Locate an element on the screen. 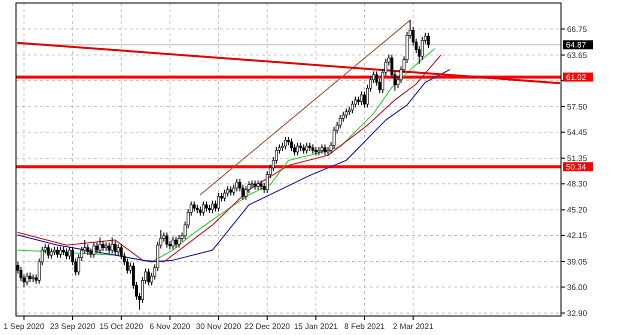 The height and width of the screenshot is (335, 620). y-tick-label: 63.65 is located at coordinates (577, 55).